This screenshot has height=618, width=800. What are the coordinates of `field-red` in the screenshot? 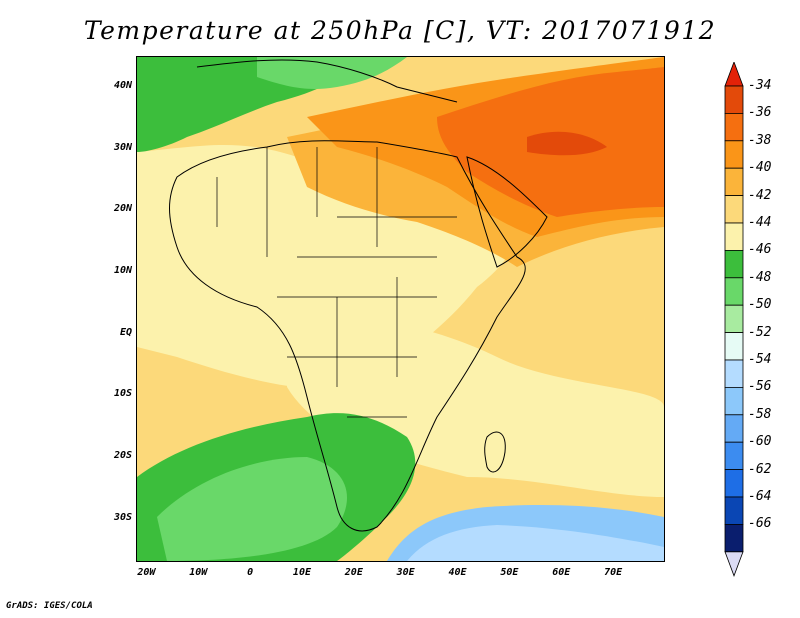 It's located at (567, 143).